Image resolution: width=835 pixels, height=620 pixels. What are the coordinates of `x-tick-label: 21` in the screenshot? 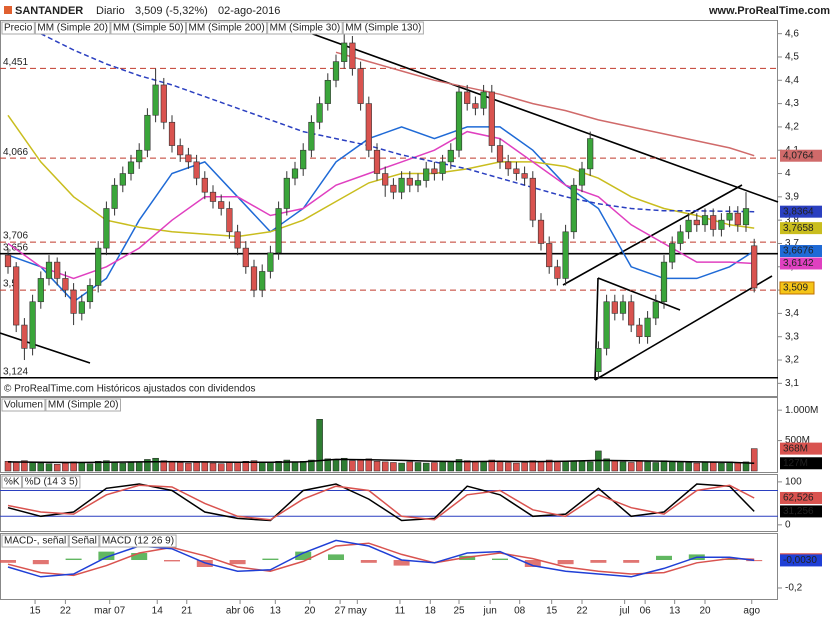 It's located at (187, 611).